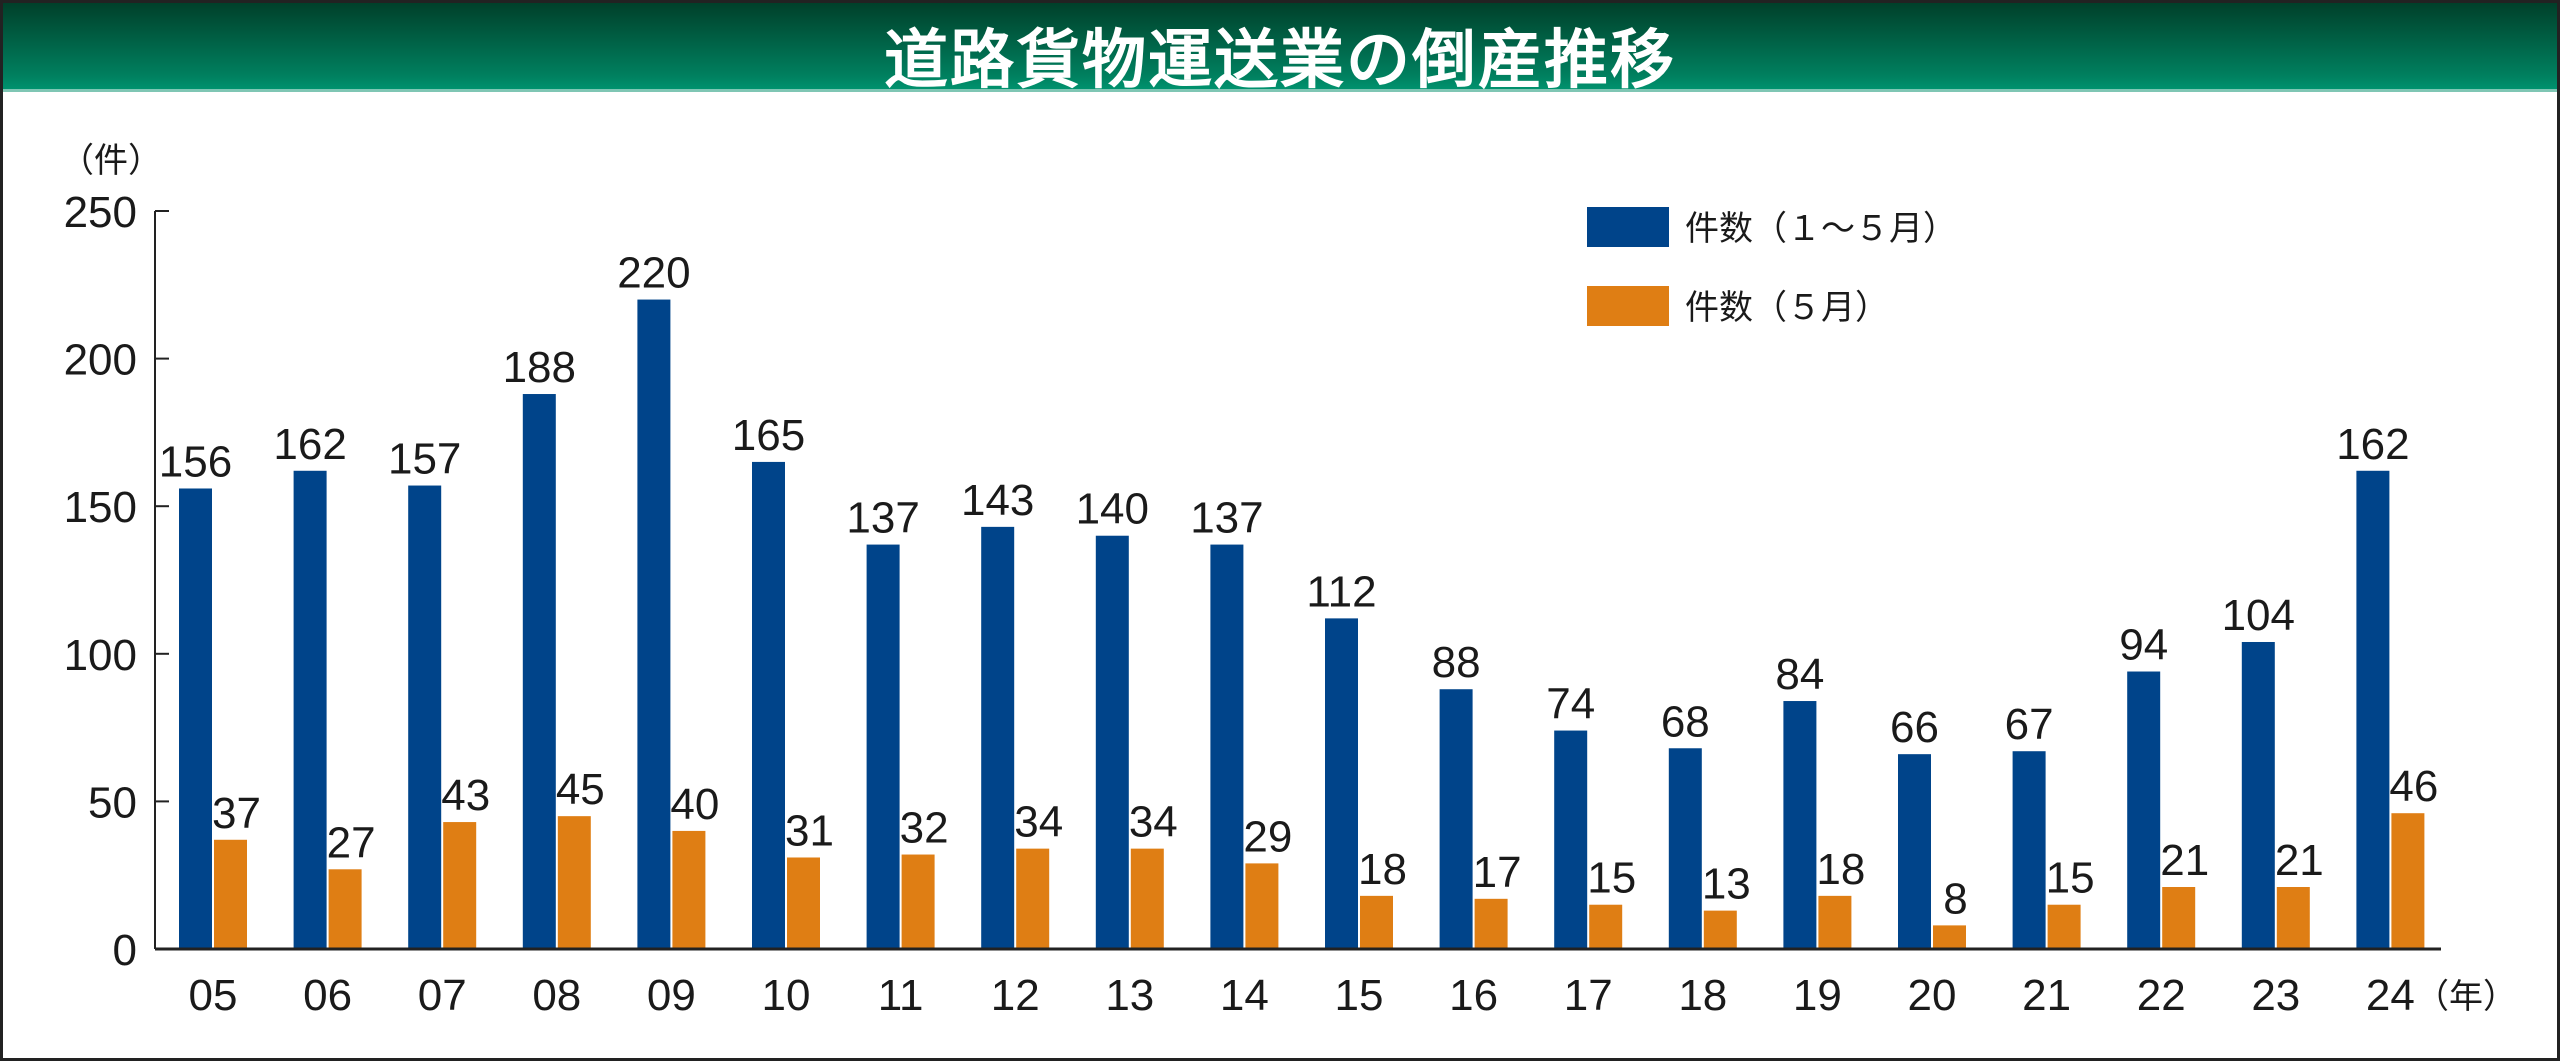 Image resolution: width=2560 pixels, height=1061 pixels. Describe the element at coordinates (1382, 869) in the screenshot. I see `data-label: 18` at that location.